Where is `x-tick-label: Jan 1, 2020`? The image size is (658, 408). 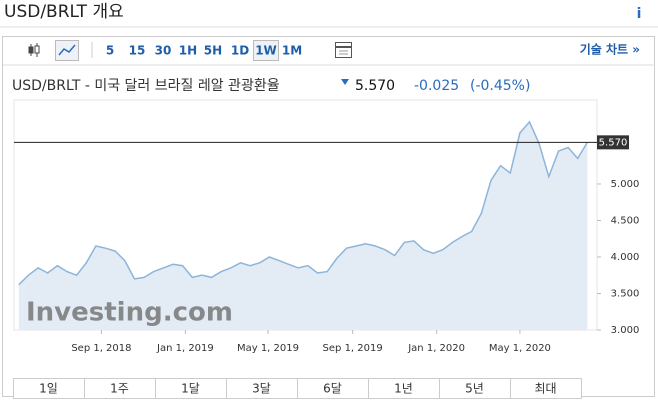 x-tick-label: Jan 1, 2020 is located at coordinates (436, 348).